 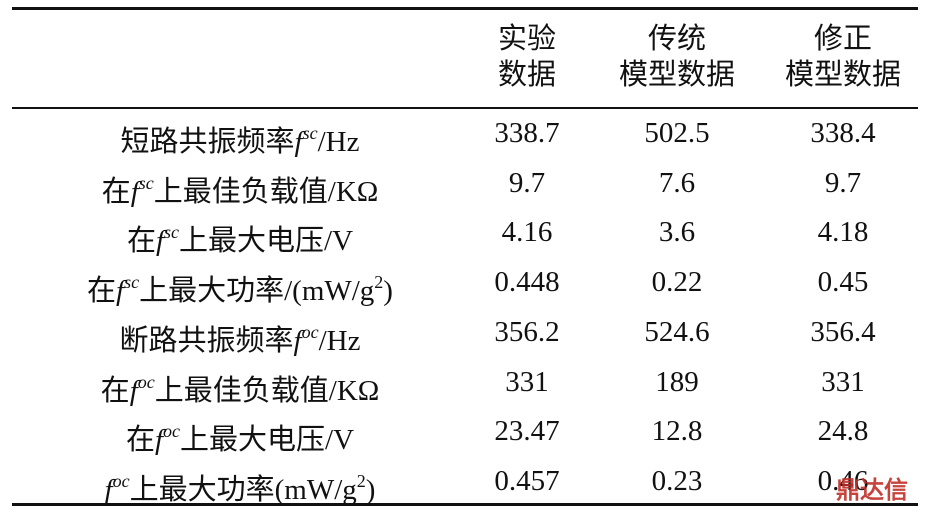 I want to click on value-cell: 4.16, so click(x=527, y=232).